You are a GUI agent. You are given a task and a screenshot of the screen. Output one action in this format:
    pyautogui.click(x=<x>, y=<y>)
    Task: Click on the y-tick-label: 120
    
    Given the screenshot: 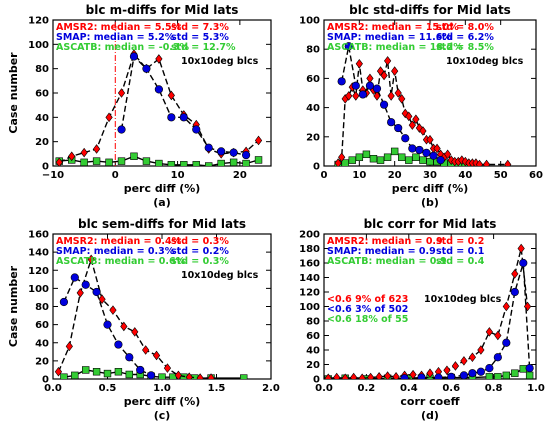 What is the action you would take?
    pyautogui.click(x=38, y=271)
    